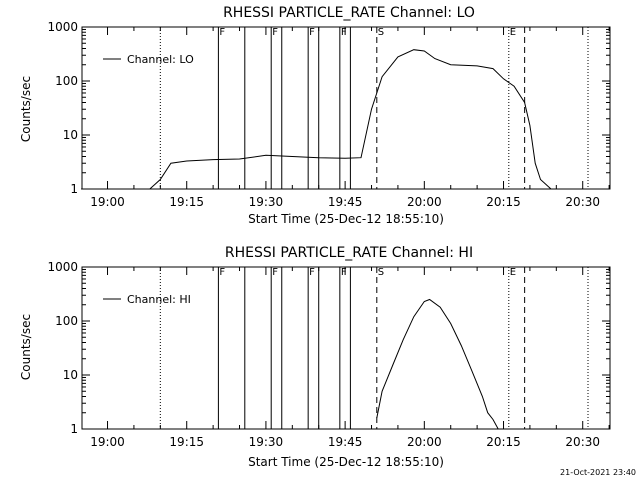 The width and height of the screenshot is (640, 480). What do you see at coordinates (349, 13) in the screenshot?
I see `chart-title: RHESSI PARTICLE_RATE Channel: LO` at bounding box center [349, 13].